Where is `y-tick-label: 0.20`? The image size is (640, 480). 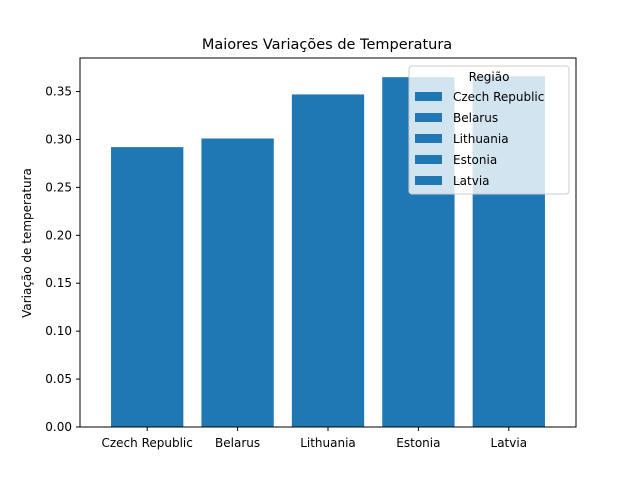
y-tick-label: 0.20 is located at coordinates (58, 235).